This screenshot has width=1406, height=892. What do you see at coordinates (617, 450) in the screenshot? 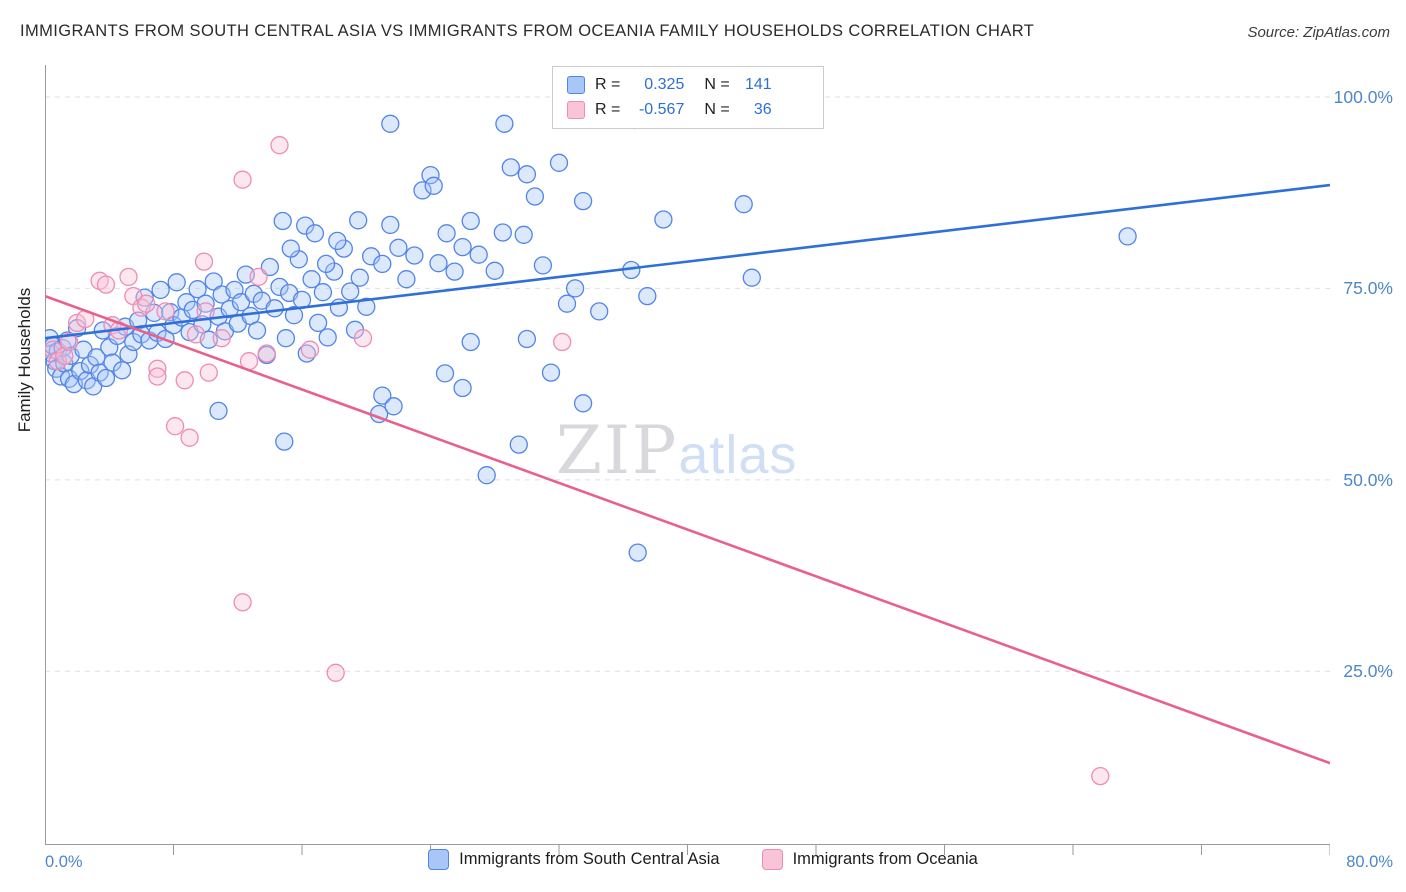
I see `watermark-zip: ZIP` at bounding box center [617, 450].